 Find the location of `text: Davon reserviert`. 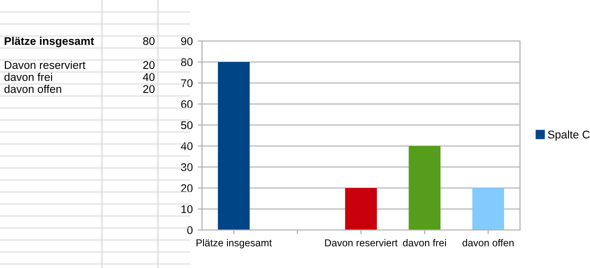

text: Davon reserviert is located at coordinates (45, 64).